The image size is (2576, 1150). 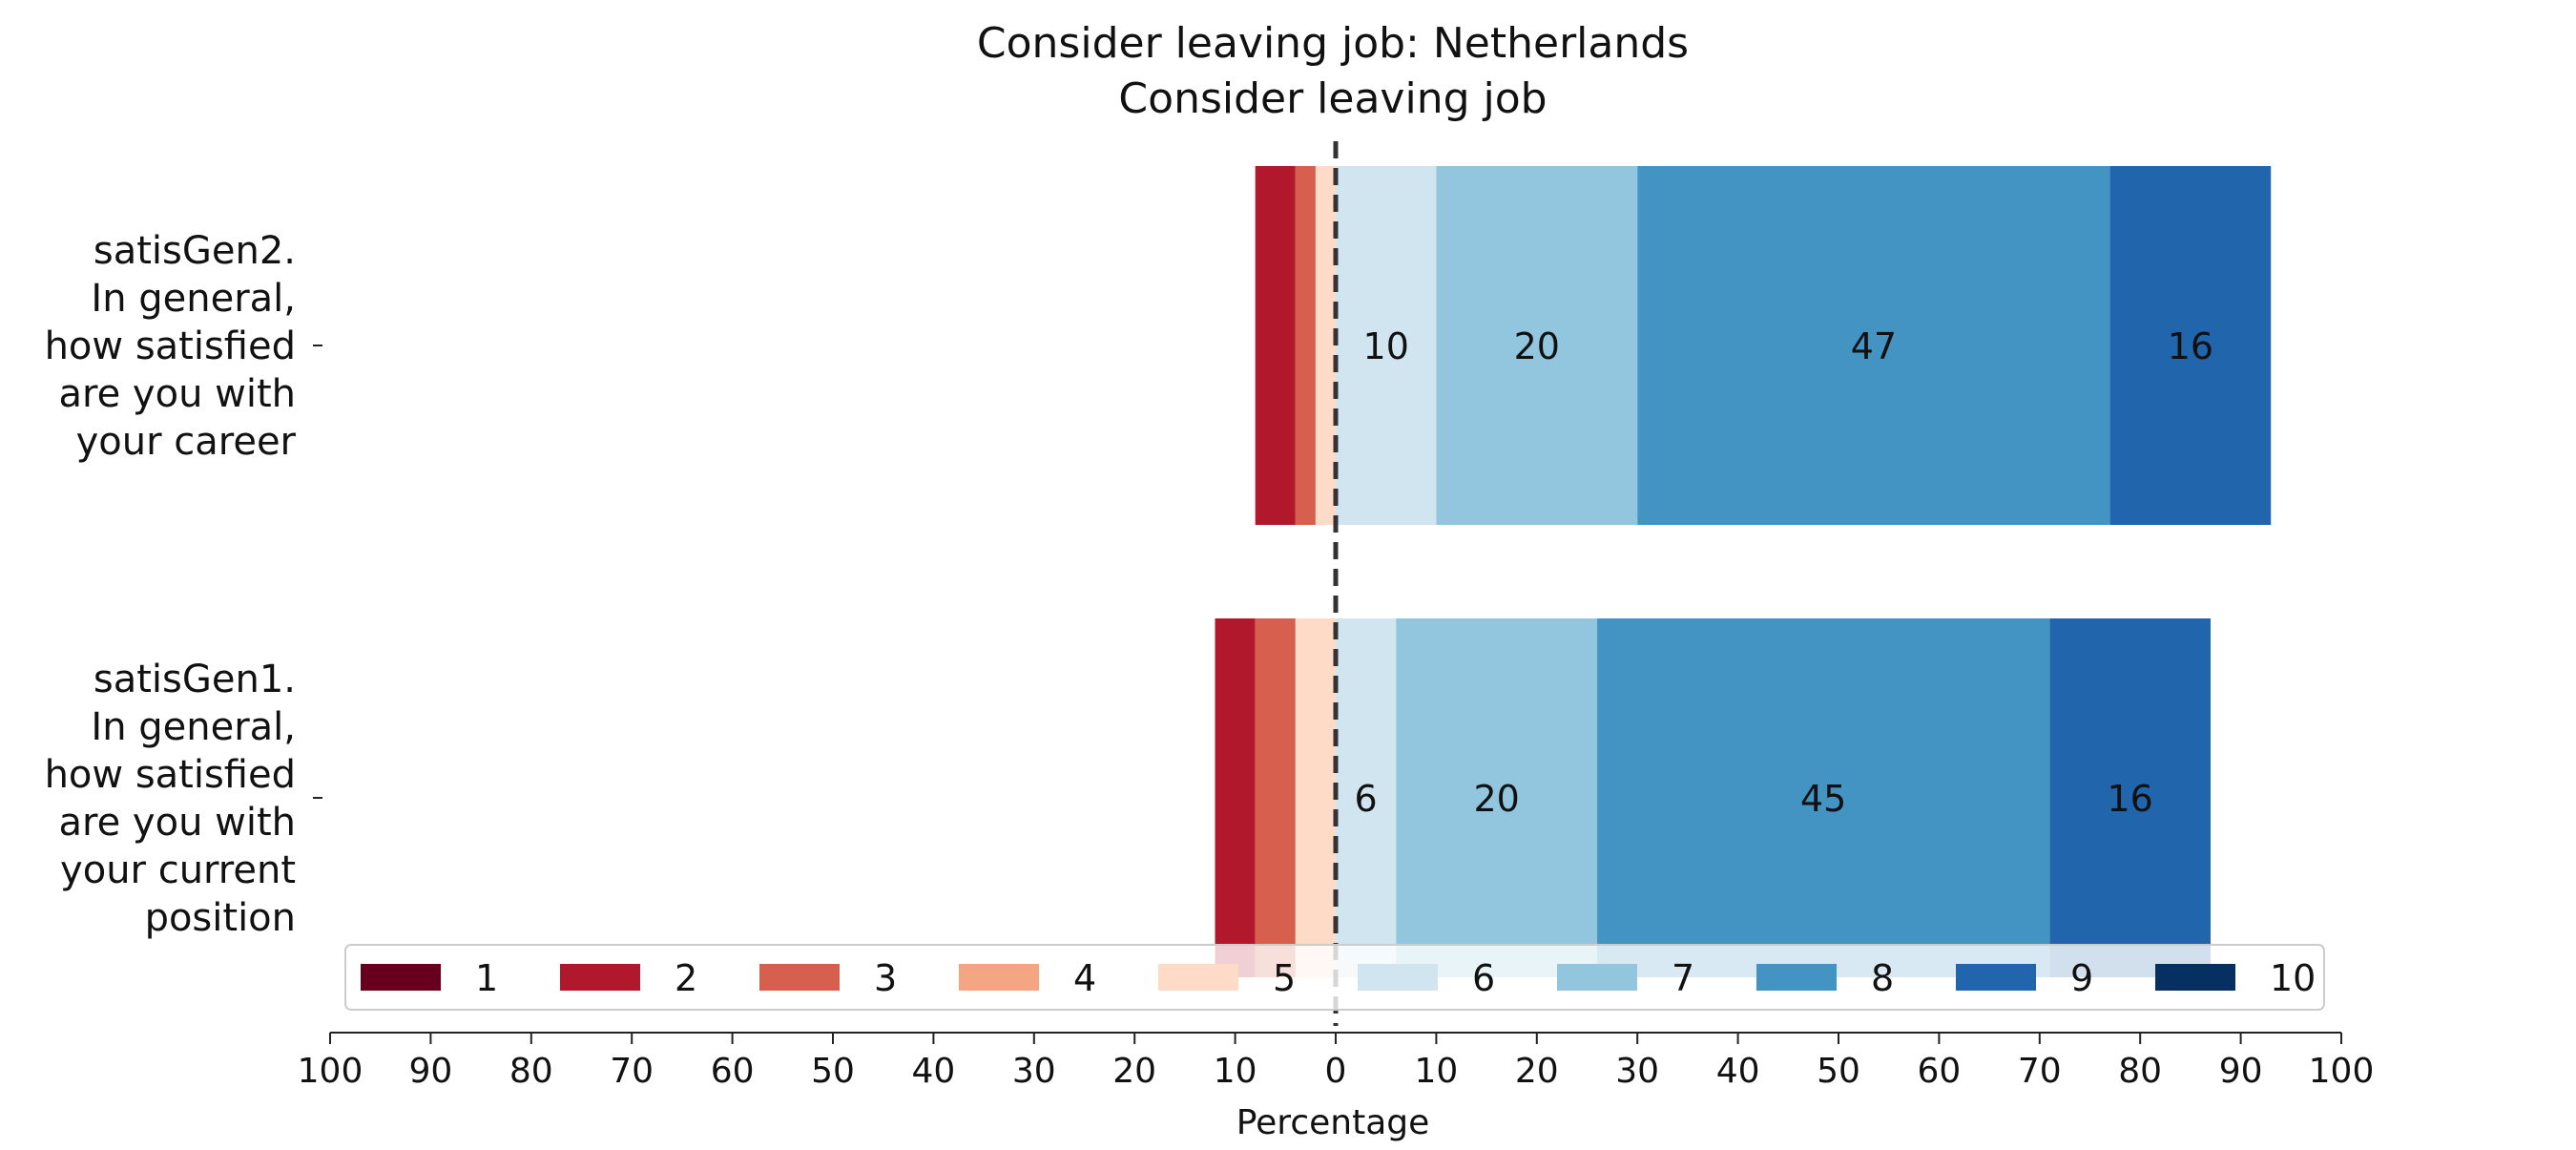 What do you see at coordinates (1333, 1122) in the screenshot?
I see `x-axis-title: Percentage` at bounding box center [1333, 1122].